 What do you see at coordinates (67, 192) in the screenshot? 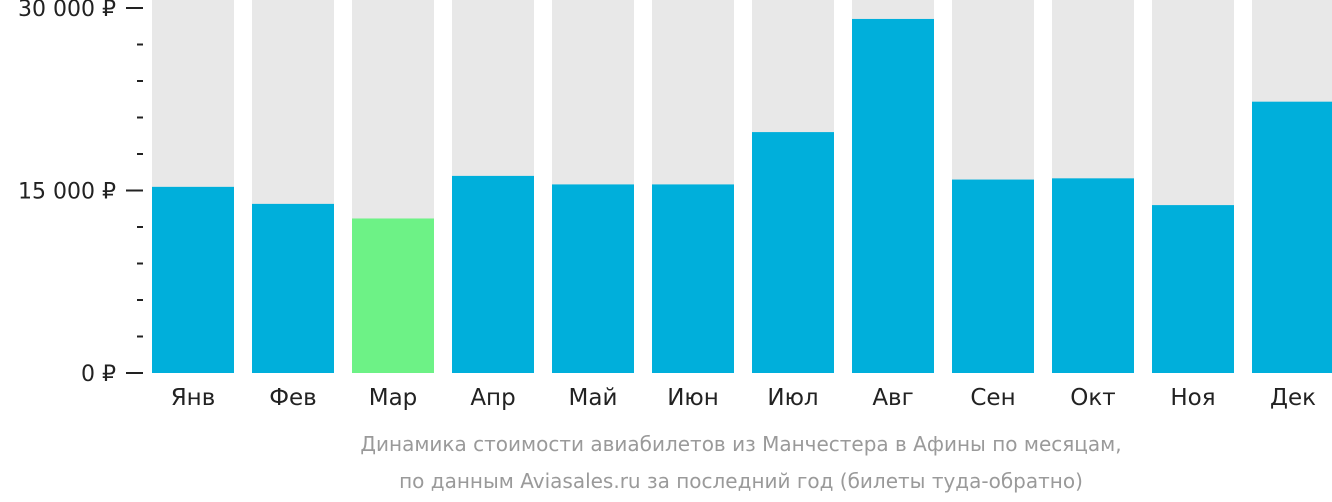
I see `y-tick-label: 15 000 ₽` at bounding box center [67, 192].